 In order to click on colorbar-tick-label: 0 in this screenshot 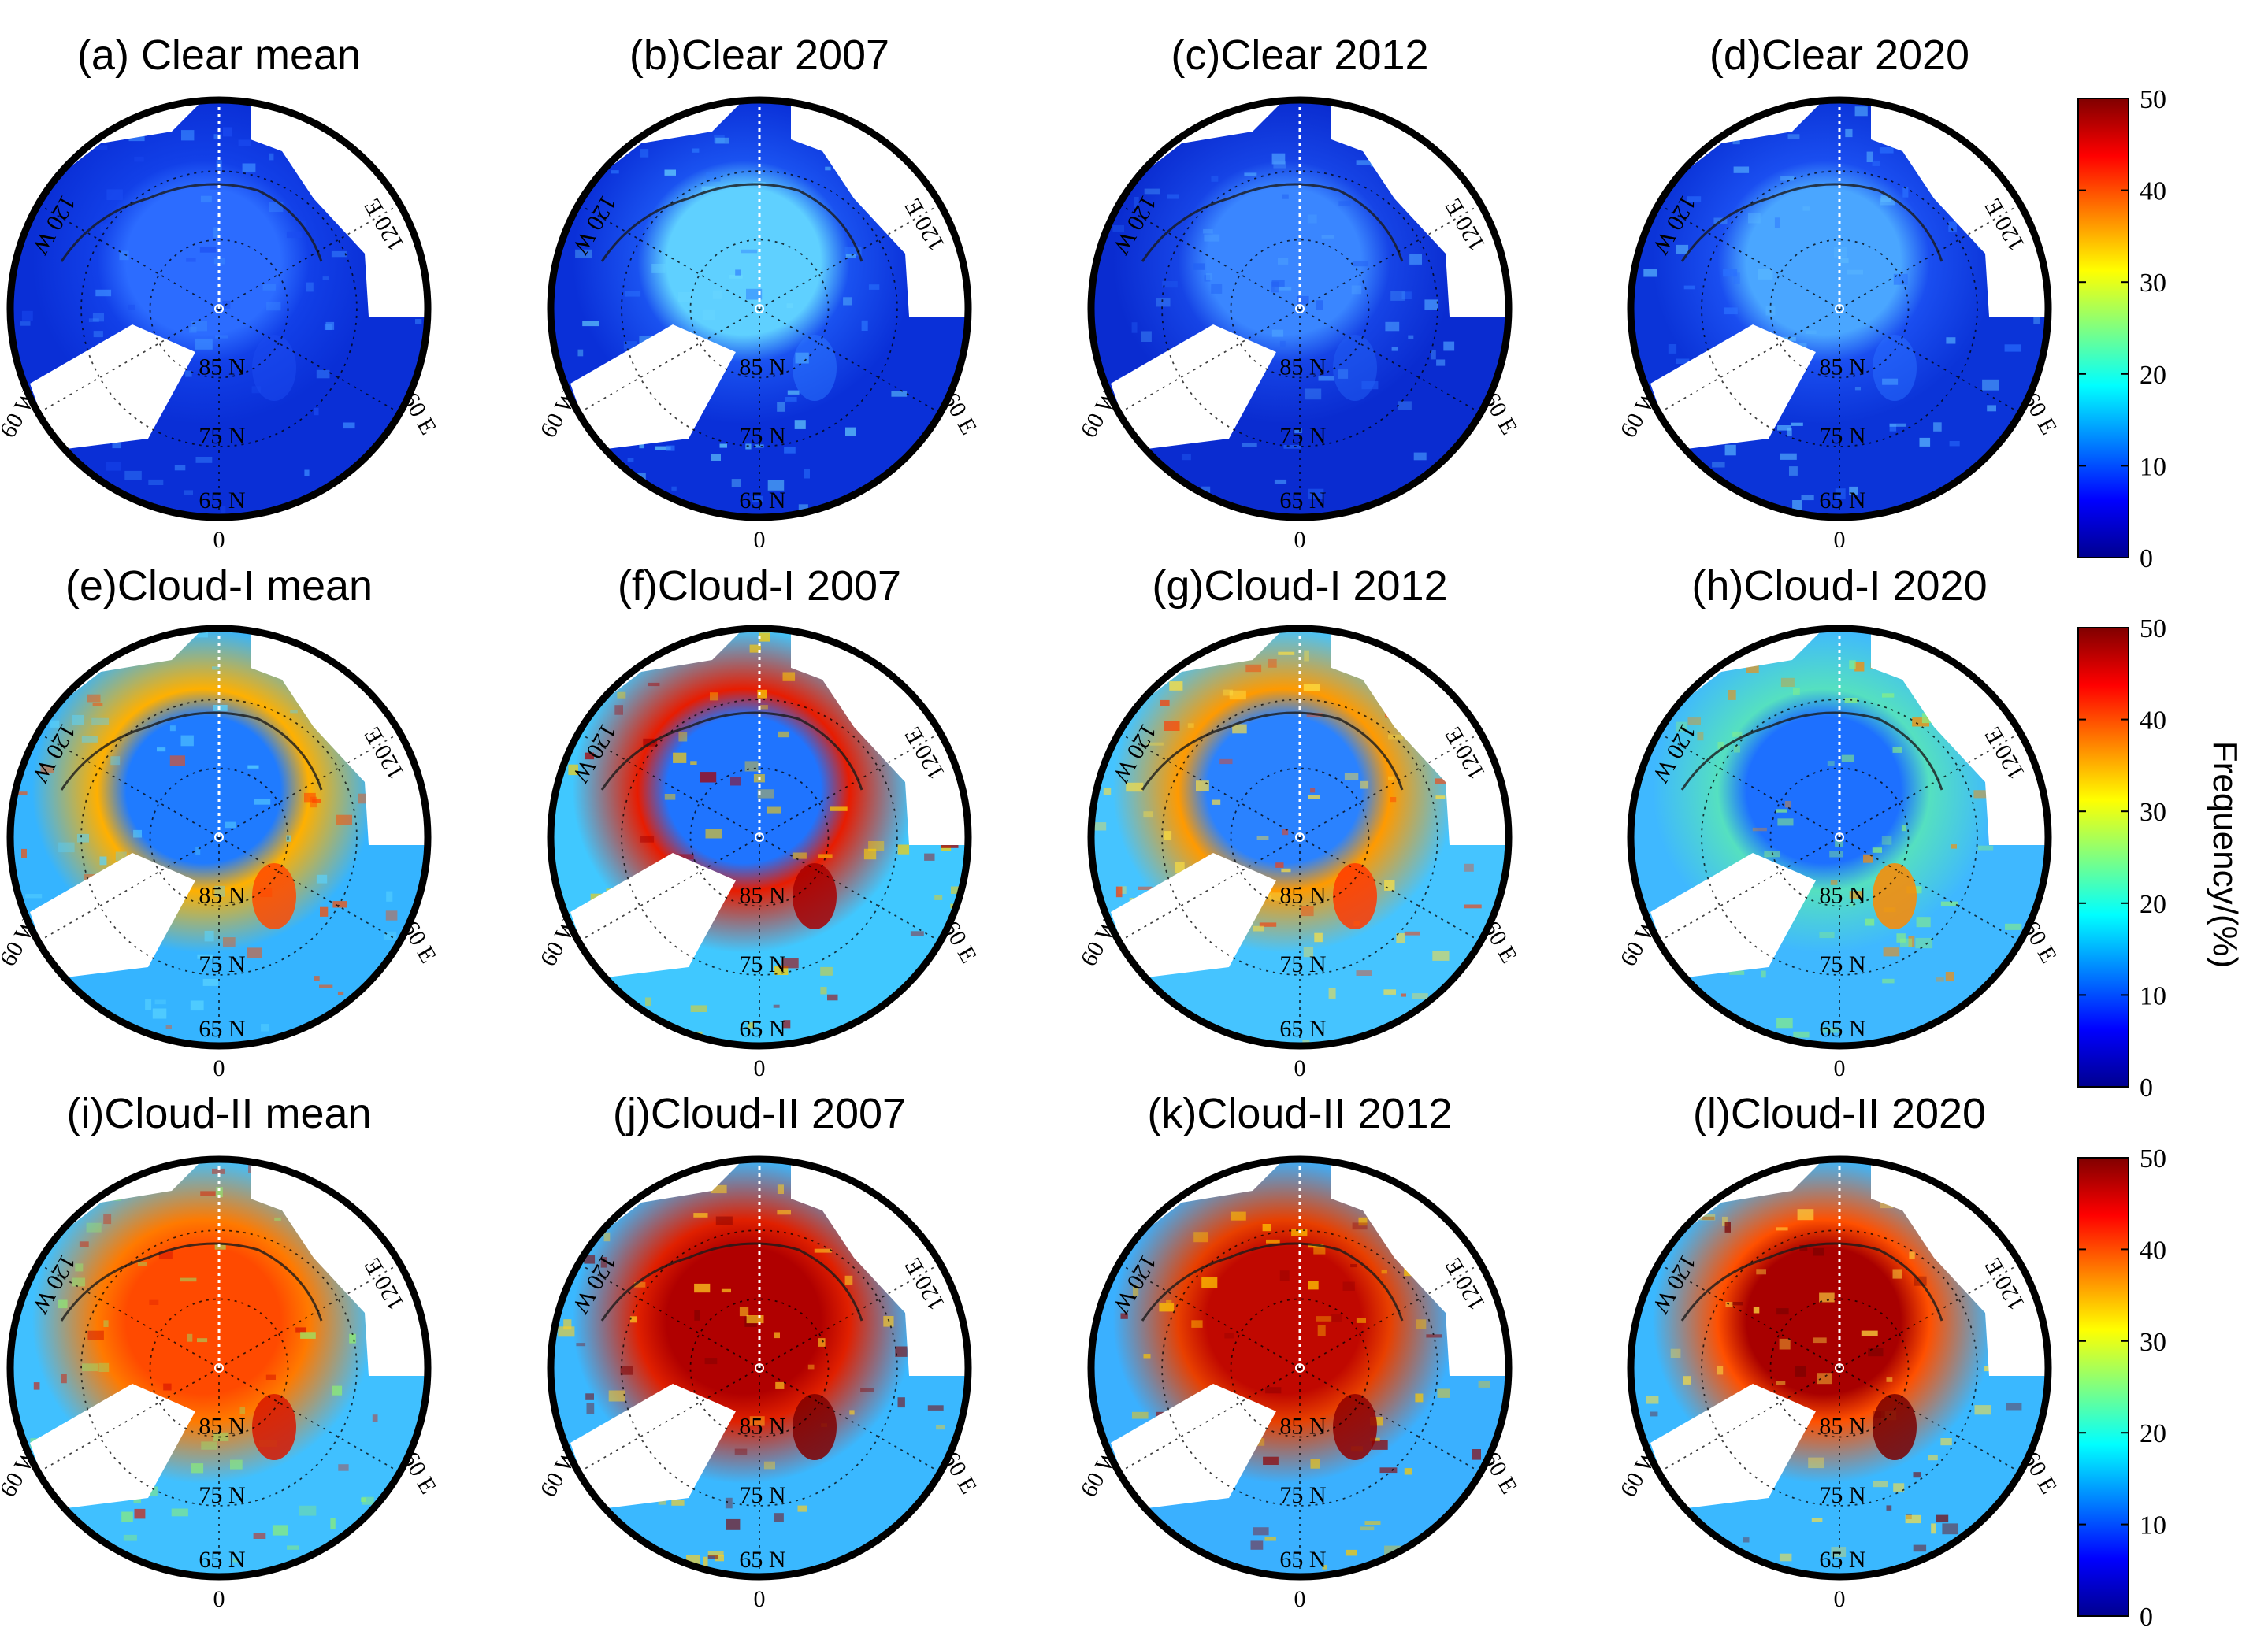, I will do `click(2146, 1617)`.